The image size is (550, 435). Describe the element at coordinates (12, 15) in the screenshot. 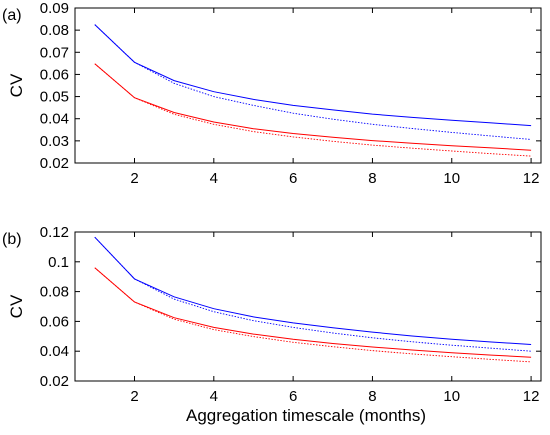

I see `panel-label: (a)` at that location.